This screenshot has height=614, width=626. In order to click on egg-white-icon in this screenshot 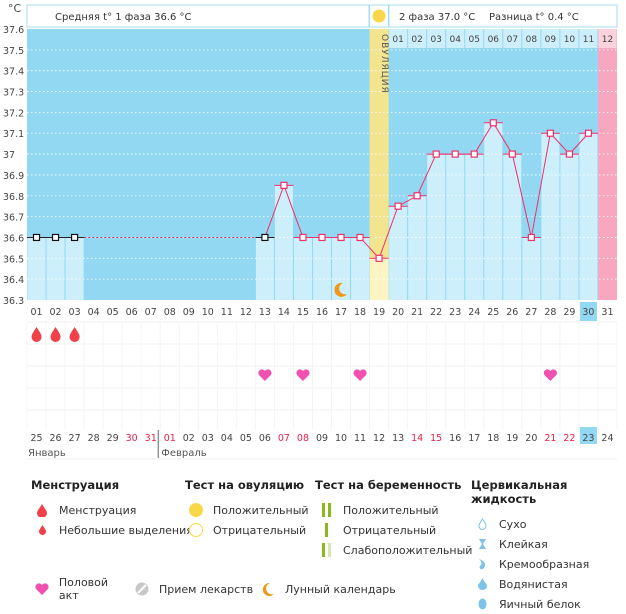, I will do `click(482, 604)`.